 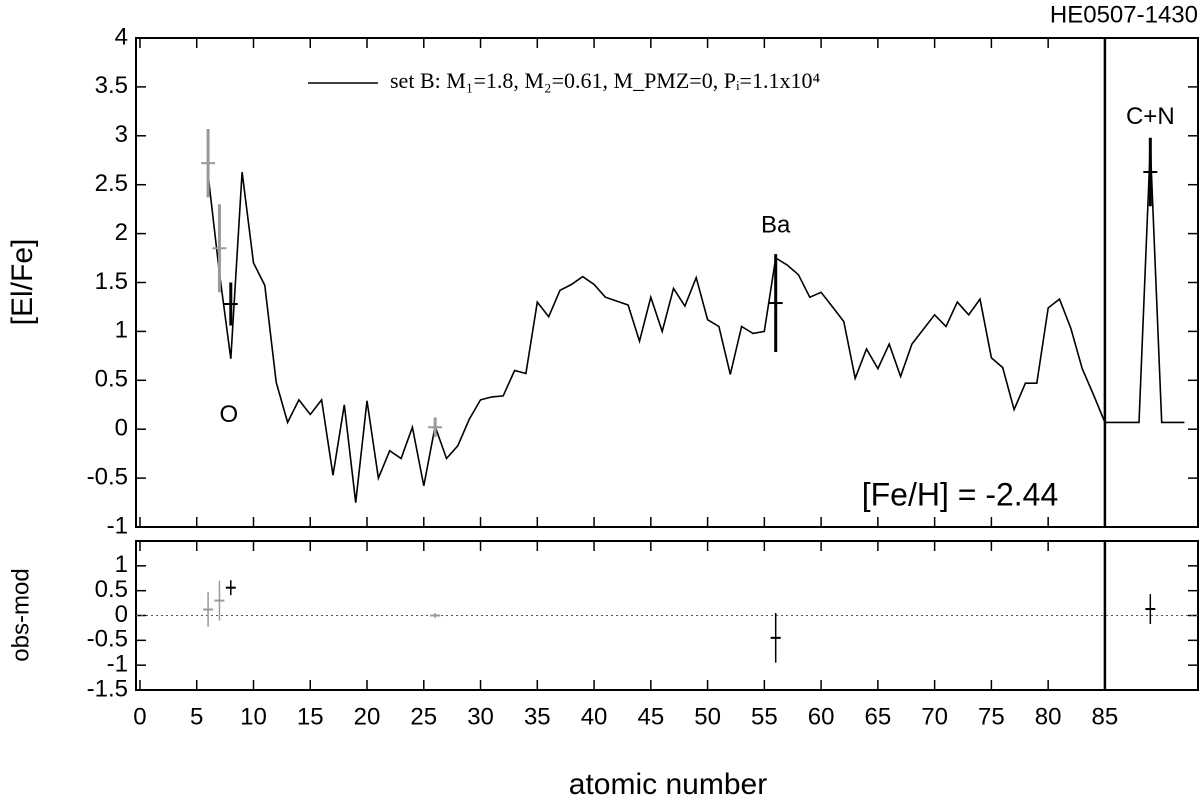 I want to click on y-tick-label: 2.5, so click(x=111, y=183).